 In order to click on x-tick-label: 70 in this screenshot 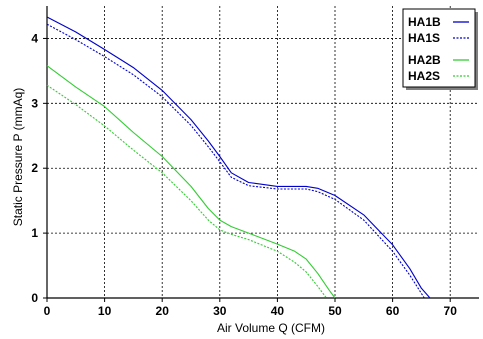, I will do `click(451, 311)`.